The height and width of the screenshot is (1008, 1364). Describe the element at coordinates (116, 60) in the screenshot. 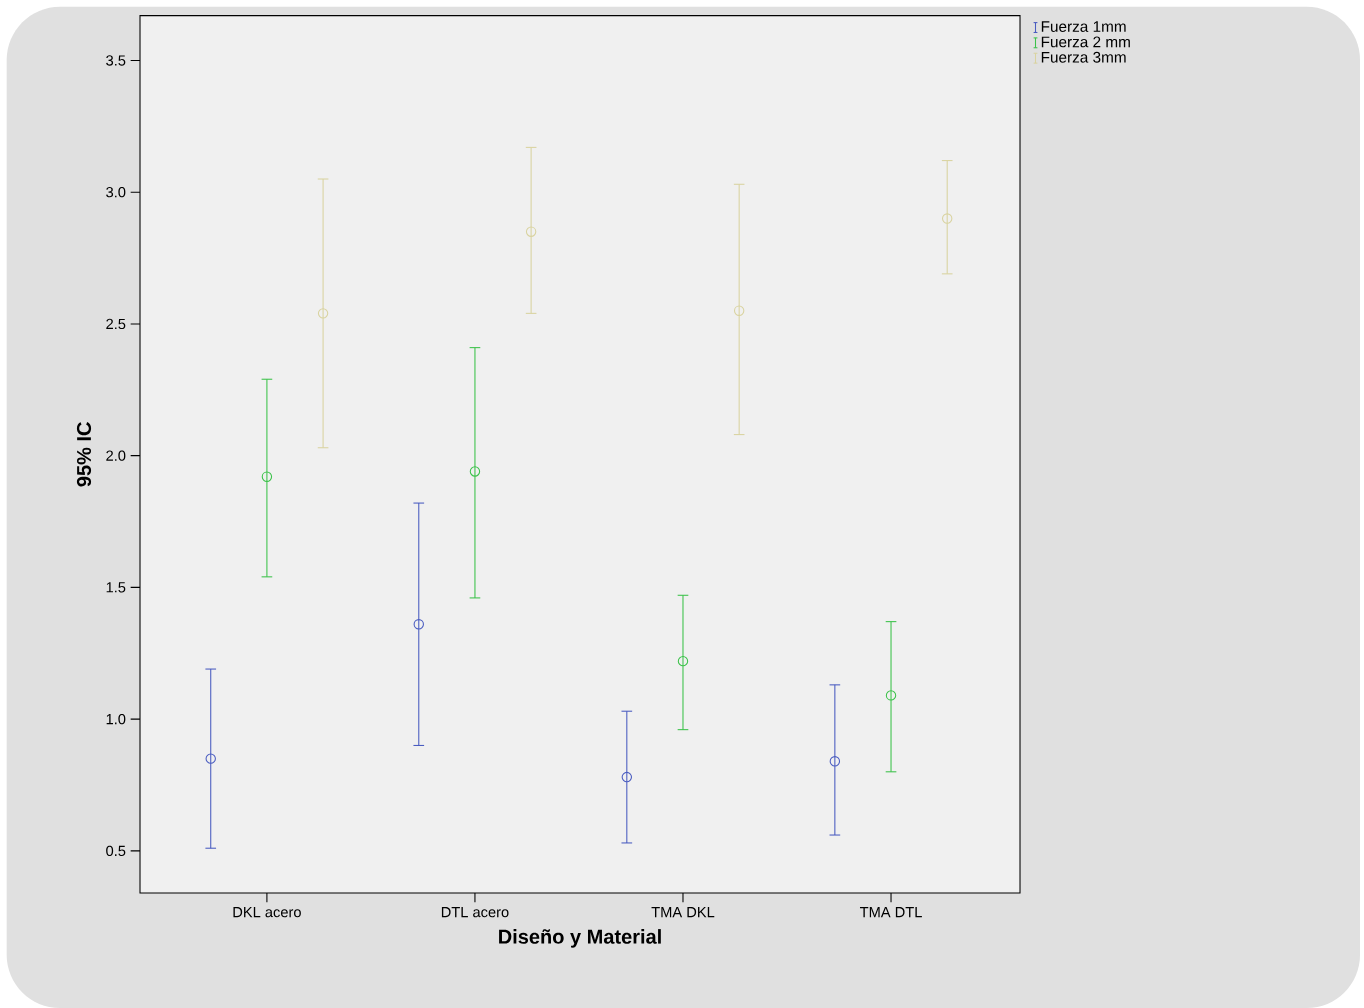

I see `y-tick-label: 3.5` at that location.